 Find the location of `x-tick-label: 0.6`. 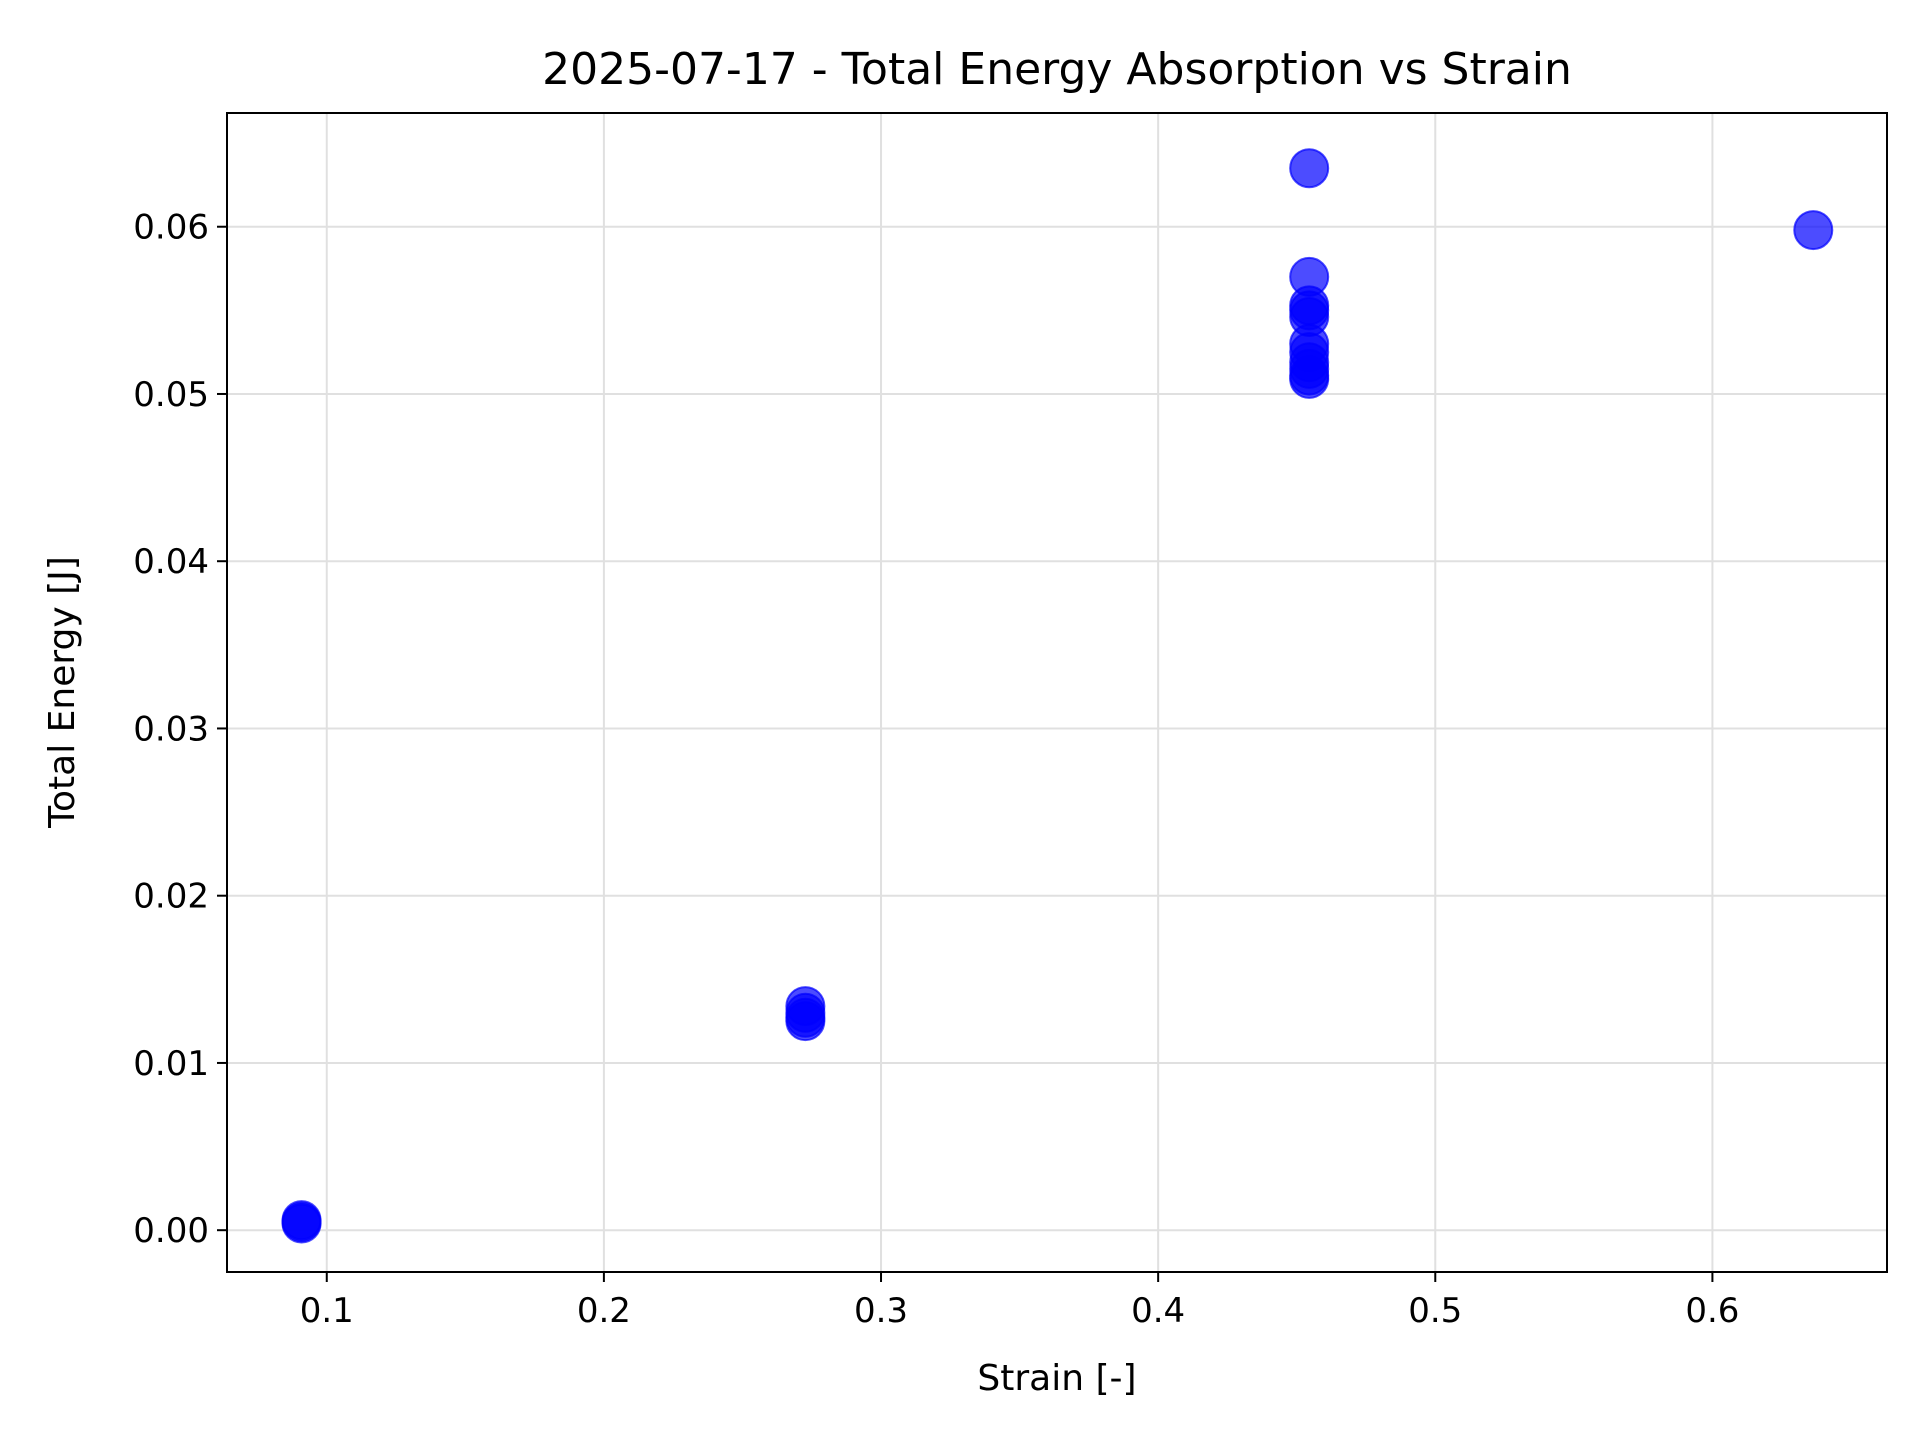

x-tick-label: 0.6 is located at coordinates (1712, 1311).